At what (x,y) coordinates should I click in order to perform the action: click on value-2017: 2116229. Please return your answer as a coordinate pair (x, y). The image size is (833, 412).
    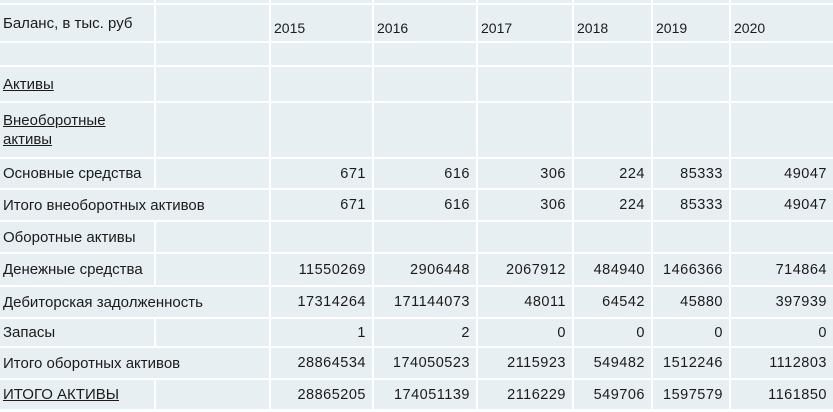
    Looking at the image, I should click on (525, 394).